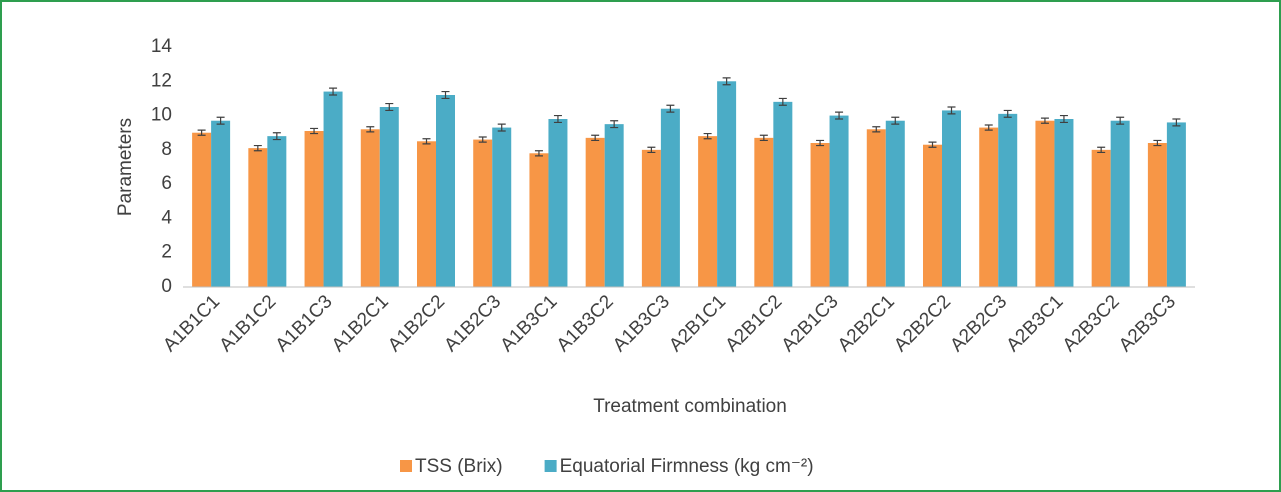 The height and width of the screenshot is (492, 1281). I want to click on legend-label: TSS (Brix), so click(459, 466).